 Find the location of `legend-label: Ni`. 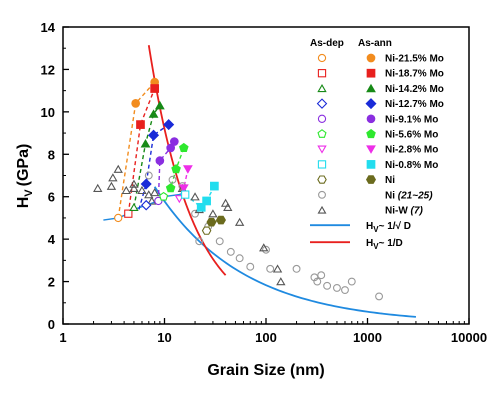

legend-label: Ni is located at coordinates (390, 180).